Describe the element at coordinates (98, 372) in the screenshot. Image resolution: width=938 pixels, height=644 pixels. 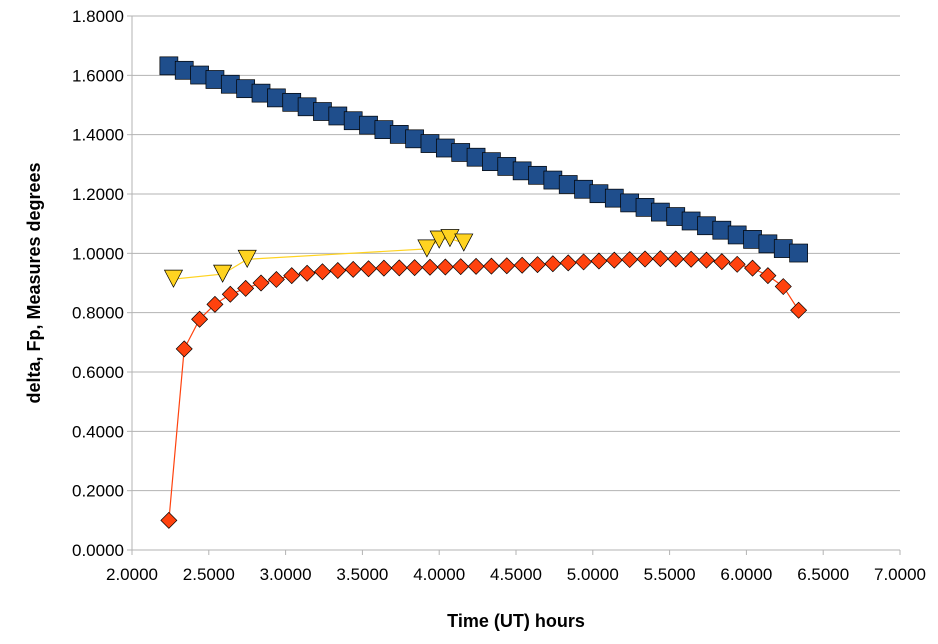
I see `y-tick-label: 0.6000` at that location.